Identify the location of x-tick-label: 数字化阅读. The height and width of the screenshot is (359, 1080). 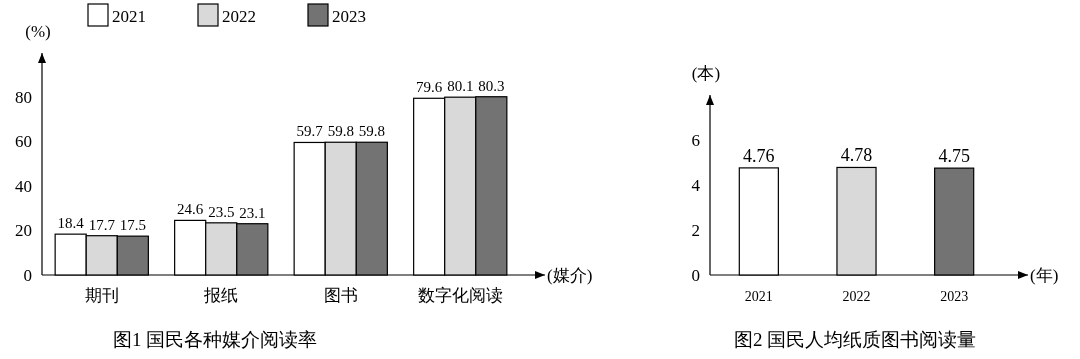
(460, 295).